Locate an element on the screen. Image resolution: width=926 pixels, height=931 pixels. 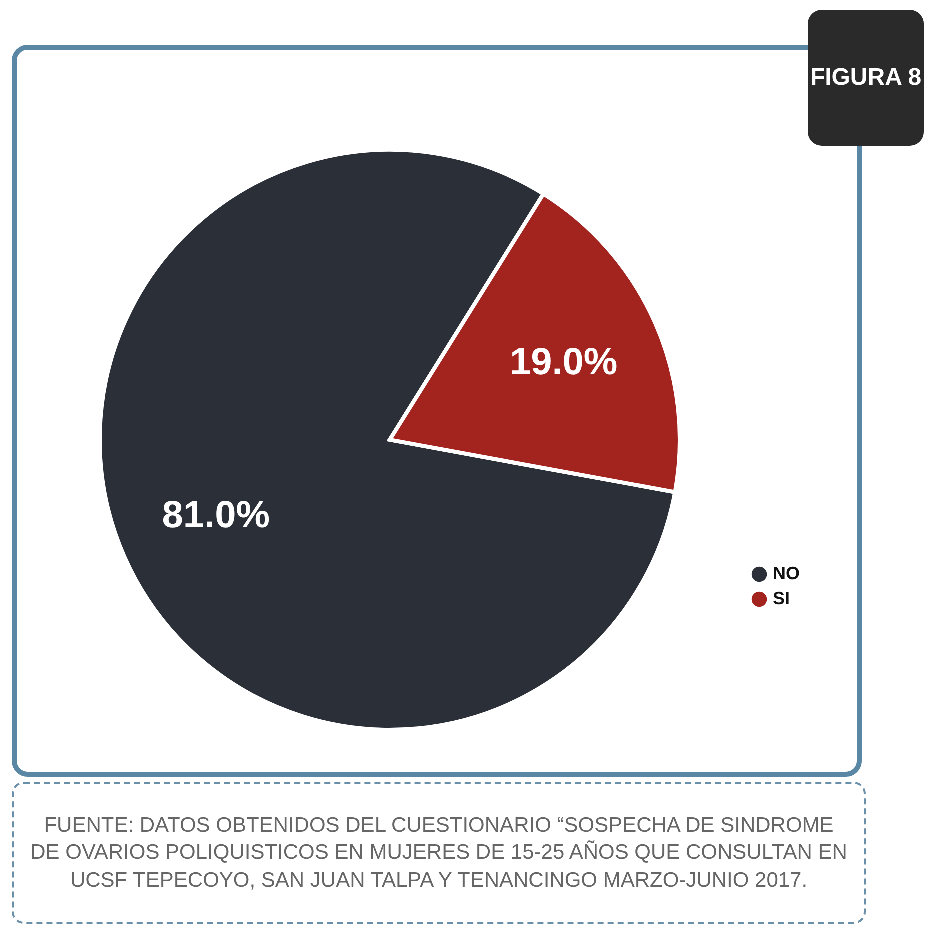
source-note: FUENTE: DATOS OBTENIDOS DEL CUESTIONARIO “SOSPECHA DE SINDROME DE OVARIOS POLIQUISTICOS EN MUJERES DE 15-25 AÑOS QUE CONSULTAN EN UCSF TEPECOYO, SAN JUAN TALPA Y TENANCINGO MARZO-JUNIO 2017. is located at coordinates (439, 853).